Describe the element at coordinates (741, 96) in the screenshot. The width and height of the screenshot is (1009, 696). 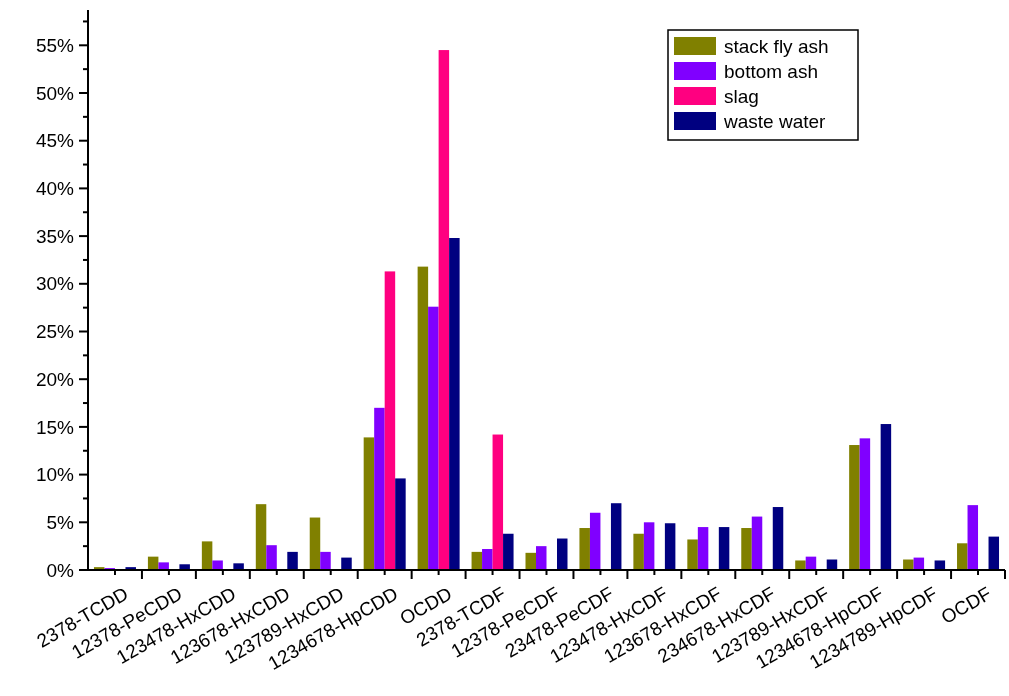
I see `legend-label: slag` at that location.